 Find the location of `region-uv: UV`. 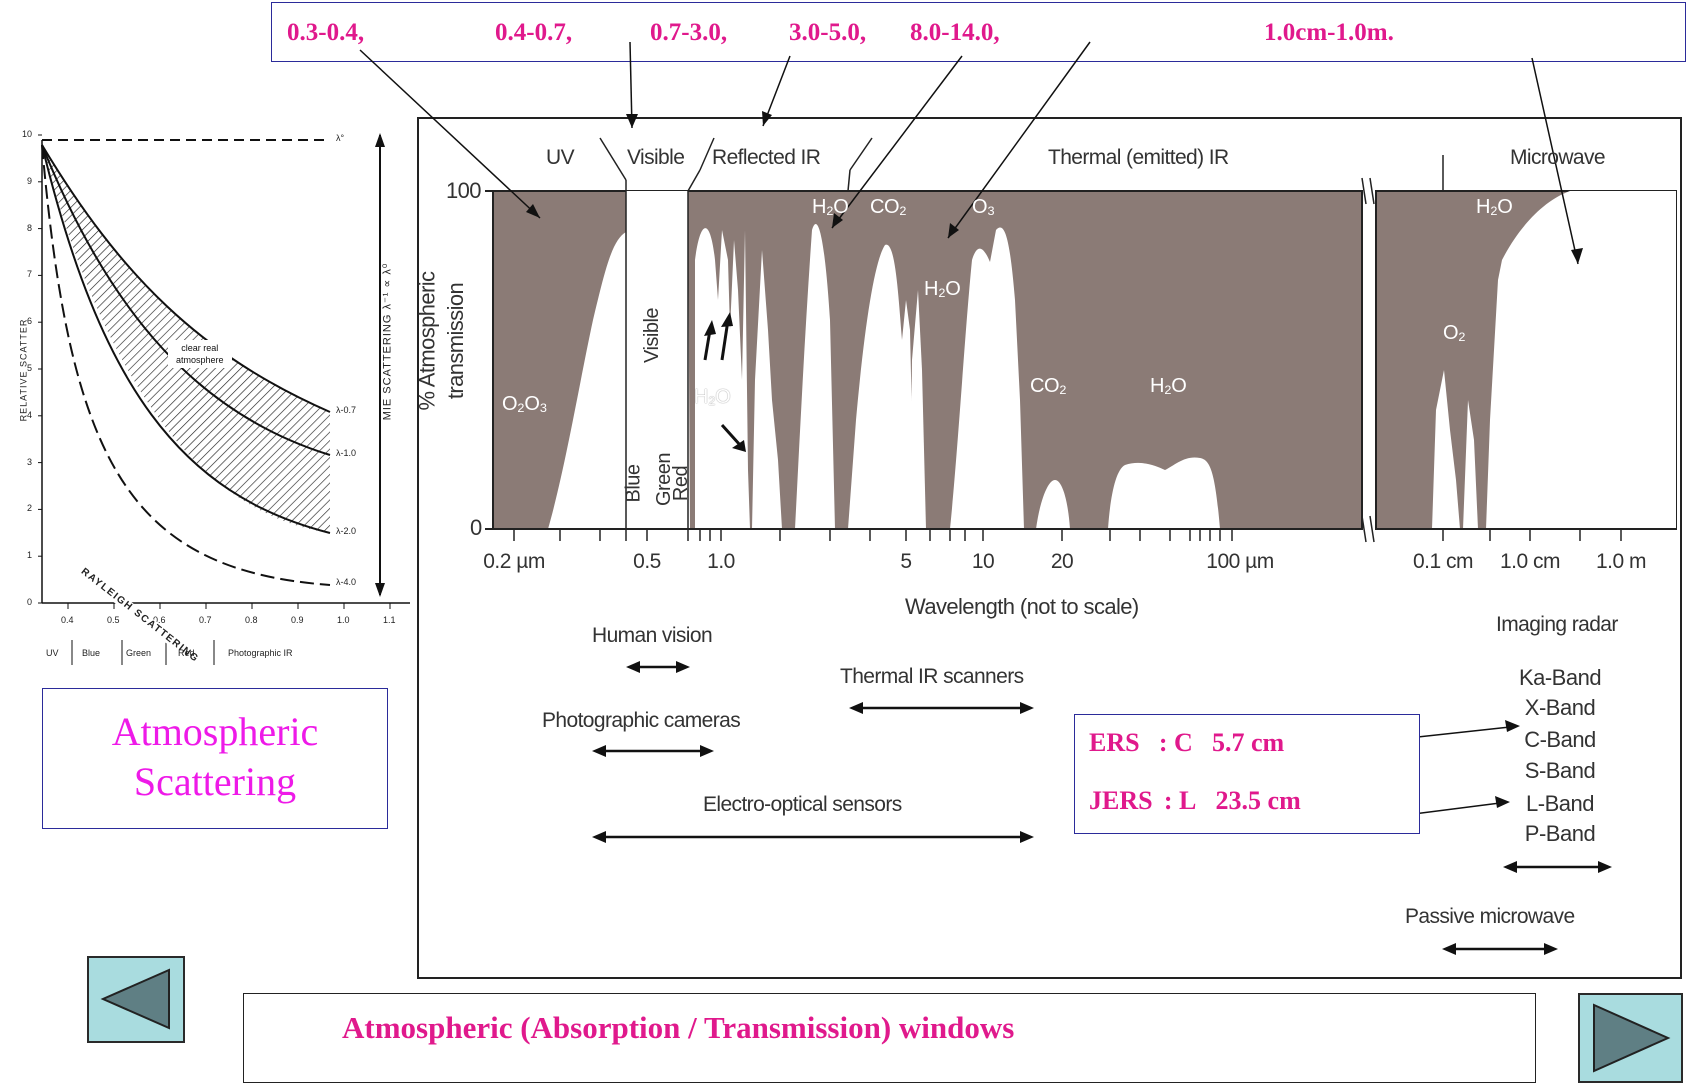

region-uv: UV is located at coordinates (560, 157).